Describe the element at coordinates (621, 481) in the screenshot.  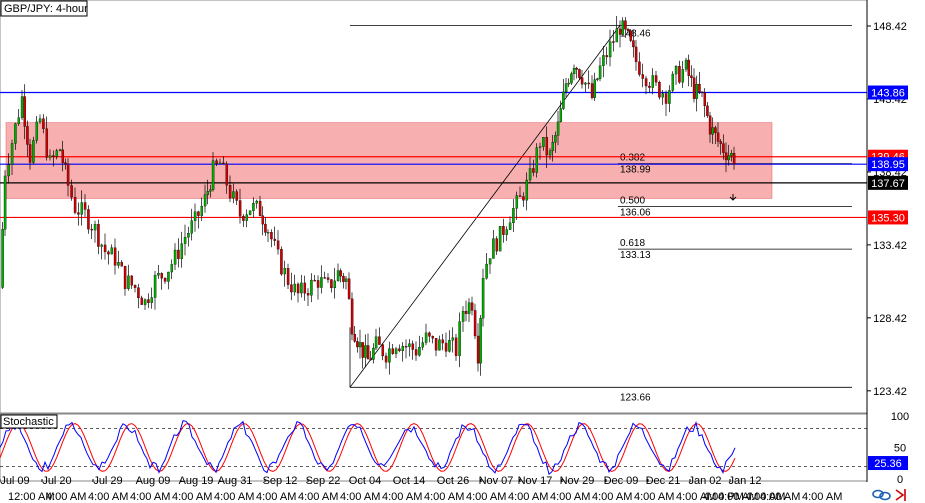
I see `date-label: Dec 09` at that location.